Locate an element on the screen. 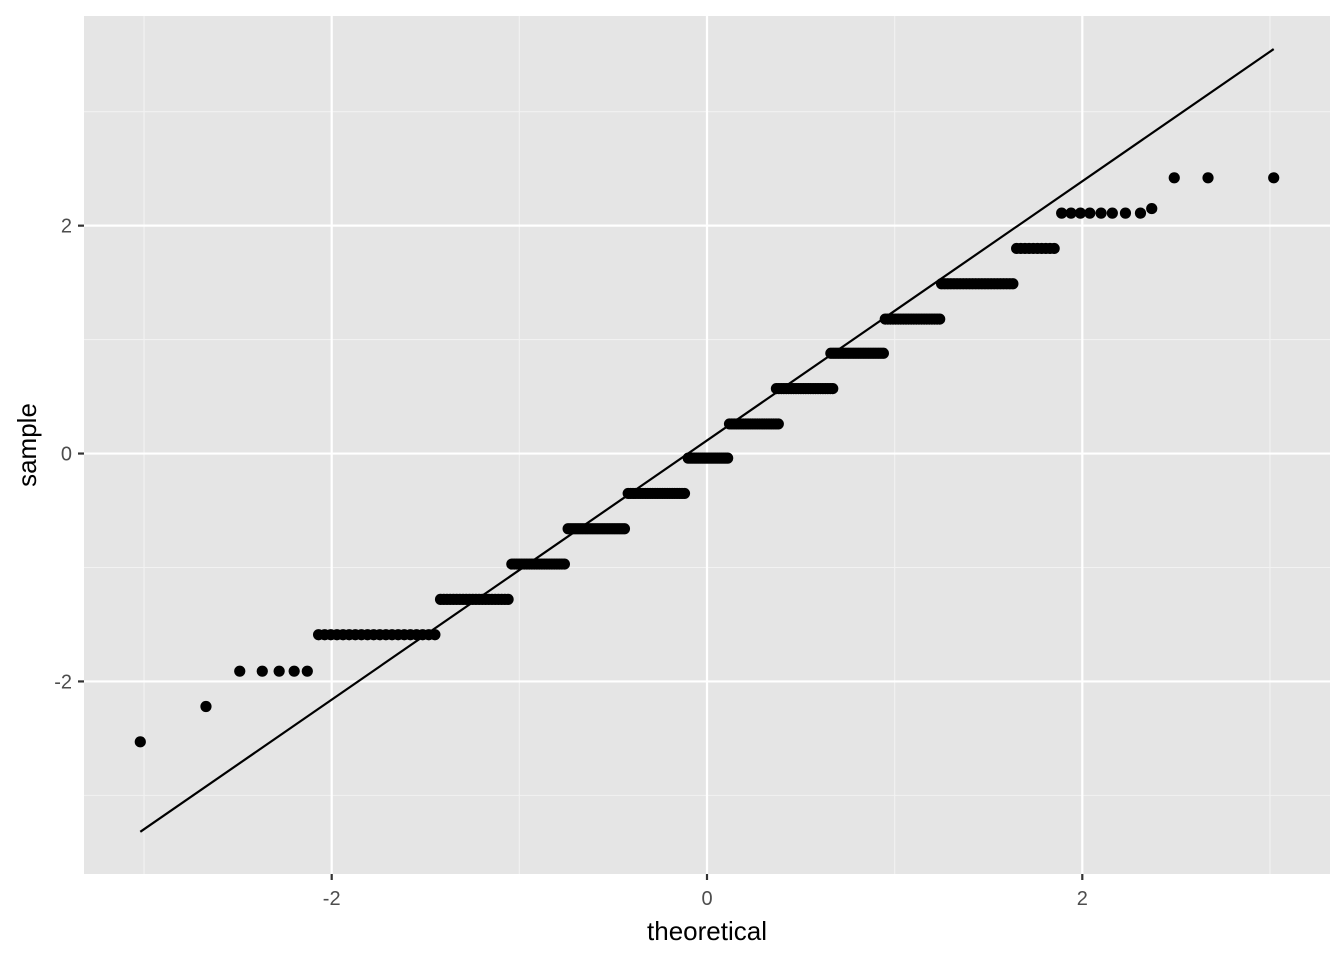 This screenshot has width=1344, height=965. y-axis: -2 0 2 is located at coordinates (69, 454).